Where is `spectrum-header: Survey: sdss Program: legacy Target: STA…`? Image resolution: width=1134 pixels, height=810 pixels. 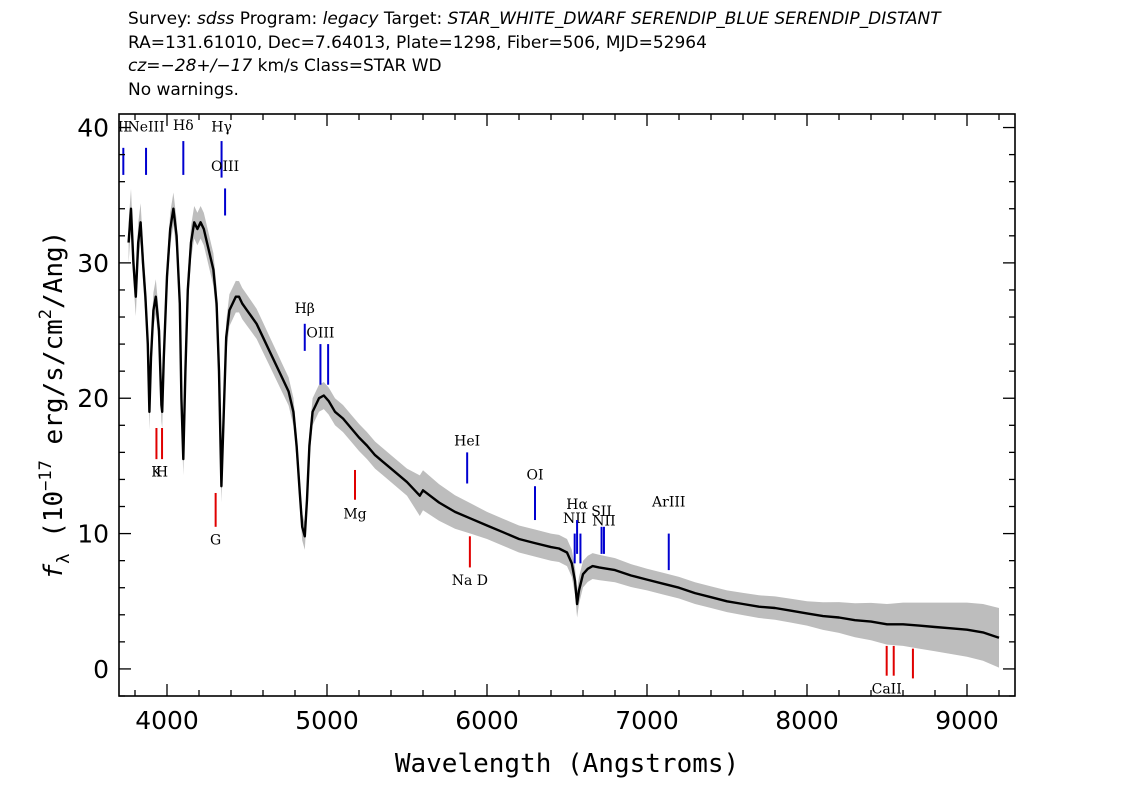
spectrum-header: Survey: sdss Program: legacy Target: STA… is located at coordinates (534, 55).